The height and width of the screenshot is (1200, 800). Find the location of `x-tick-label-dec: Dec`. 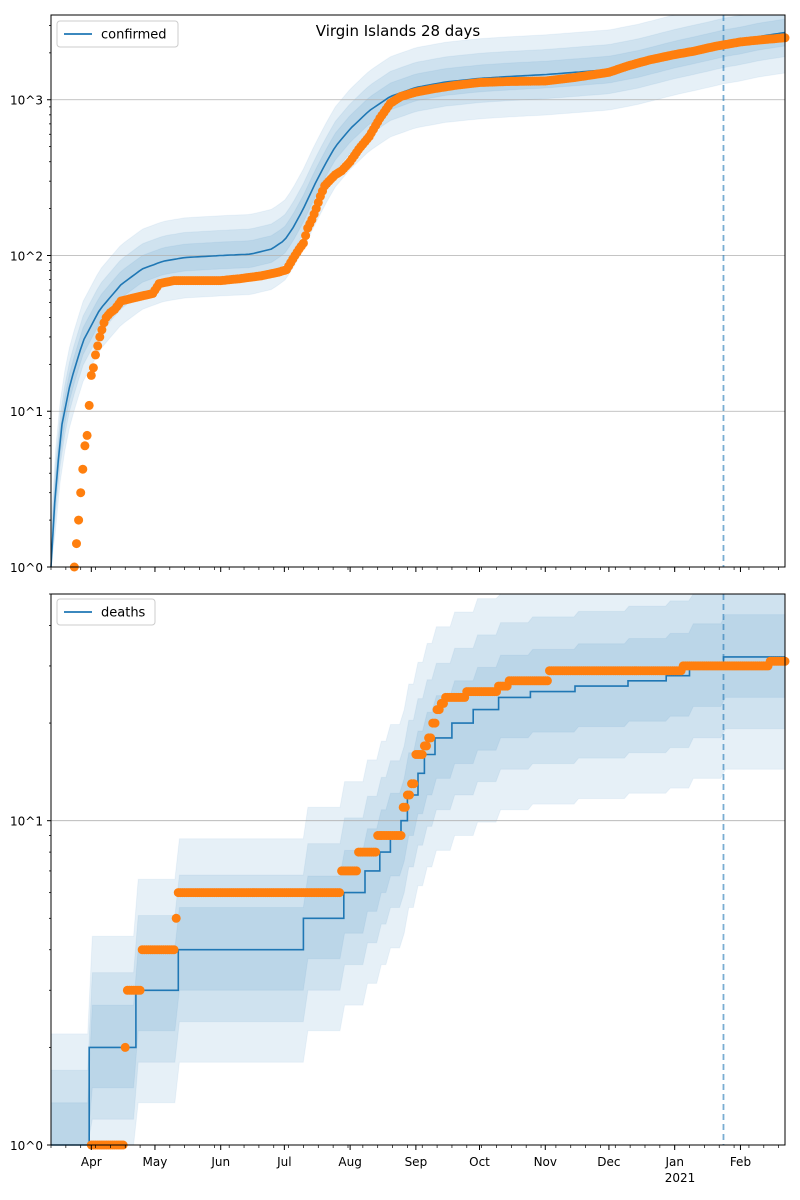

x-tick-label-dec: Dec is located at coordinates (608, 1162).